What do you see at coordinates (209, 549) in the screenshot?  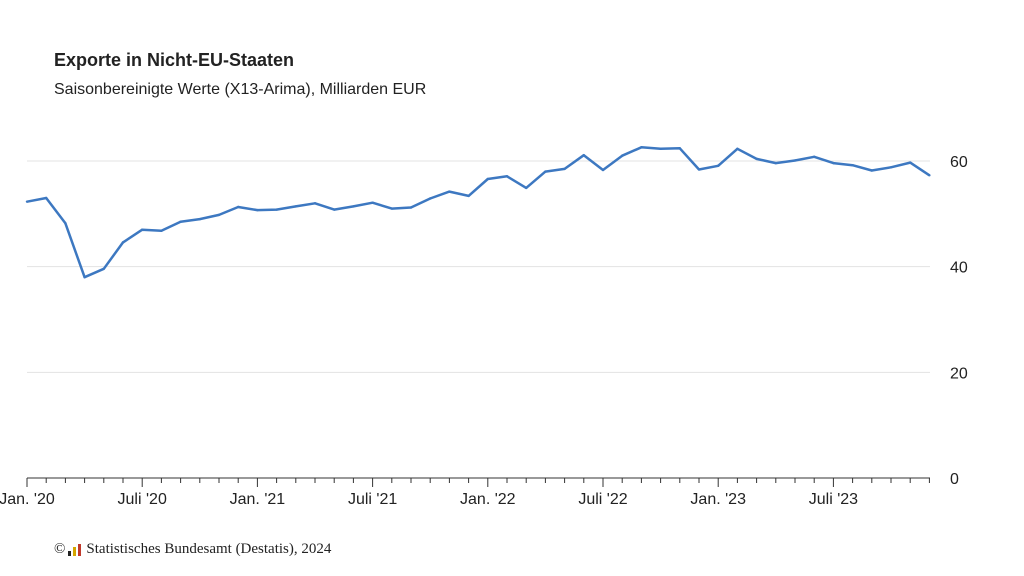 I see `source-text: Statistisches Bundesamt (Destatis), 2024` at bounding box center [209, 549].